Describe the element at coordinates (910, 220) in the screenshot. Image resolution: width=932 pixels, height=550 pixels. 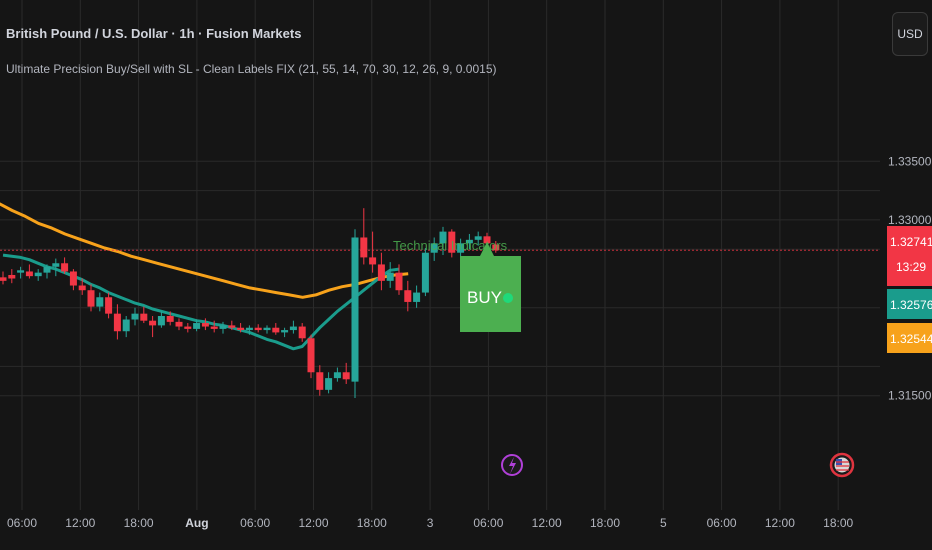
I see `y-tick-label: 1.33000` at that location.